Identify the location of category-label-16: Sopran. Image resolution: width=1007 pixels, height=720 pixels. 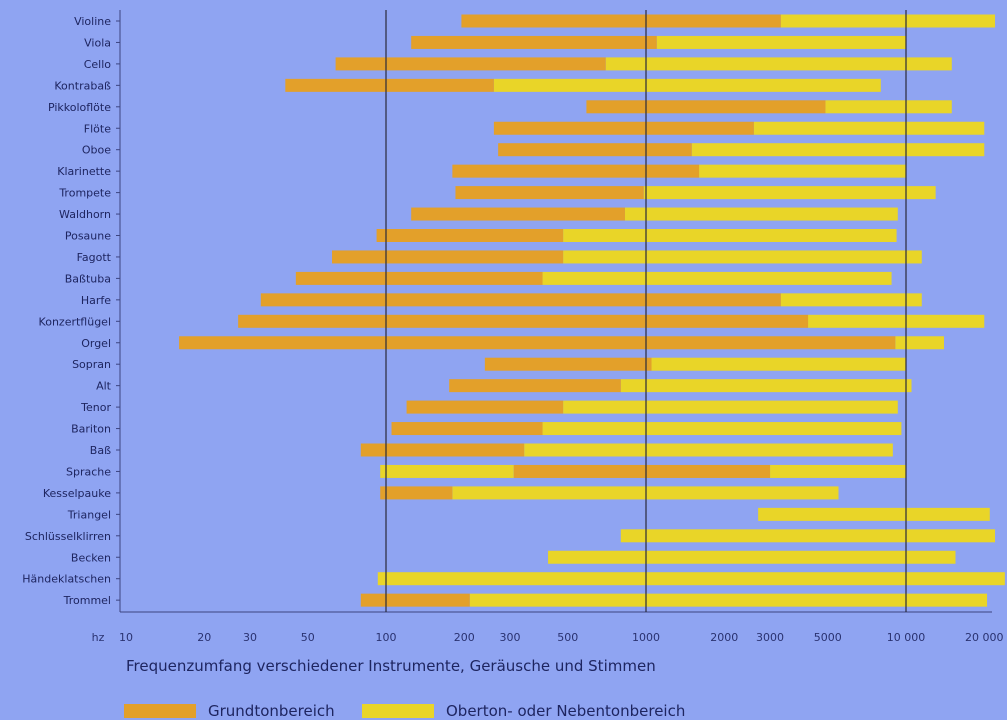
(91, 364).